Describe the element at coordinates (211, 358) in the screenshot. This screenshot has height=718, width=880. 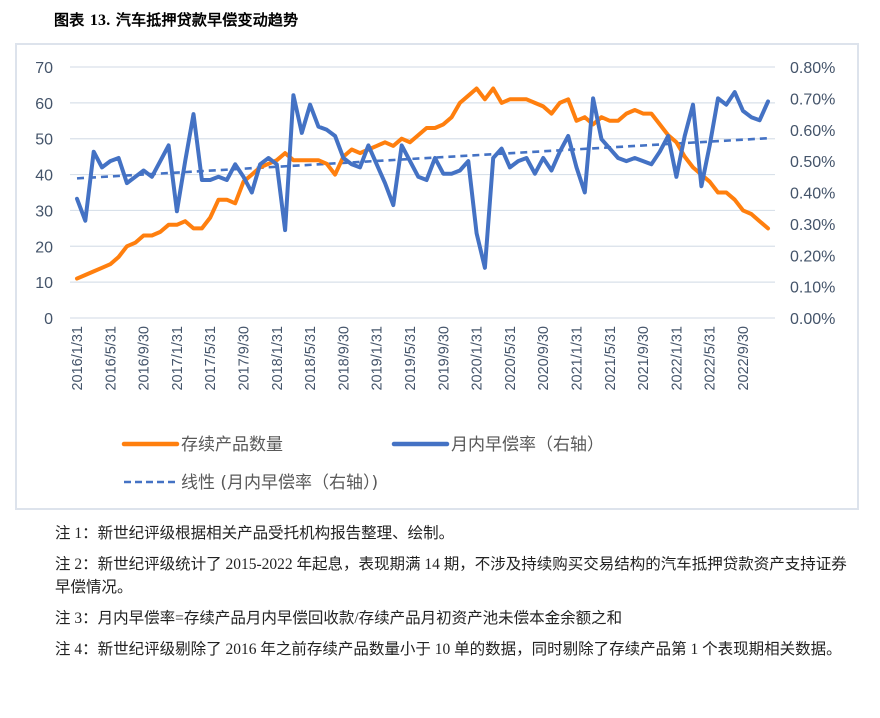
I see `x-tick-label: 2017/5/31` at that location.